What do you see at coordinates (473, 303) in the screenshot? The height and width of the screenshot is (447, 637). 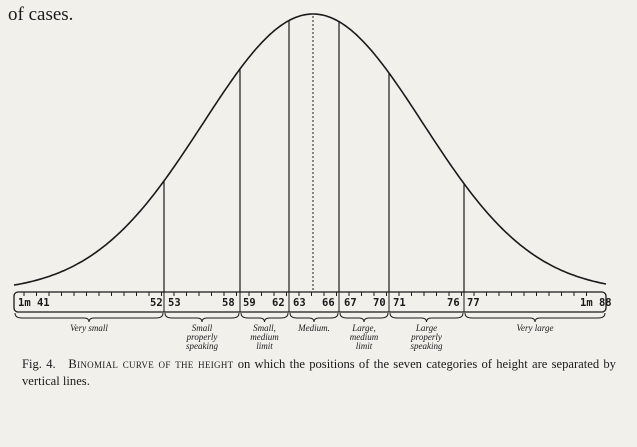 I see `ruler-label-77: 77` at bounding box center [473, 303].